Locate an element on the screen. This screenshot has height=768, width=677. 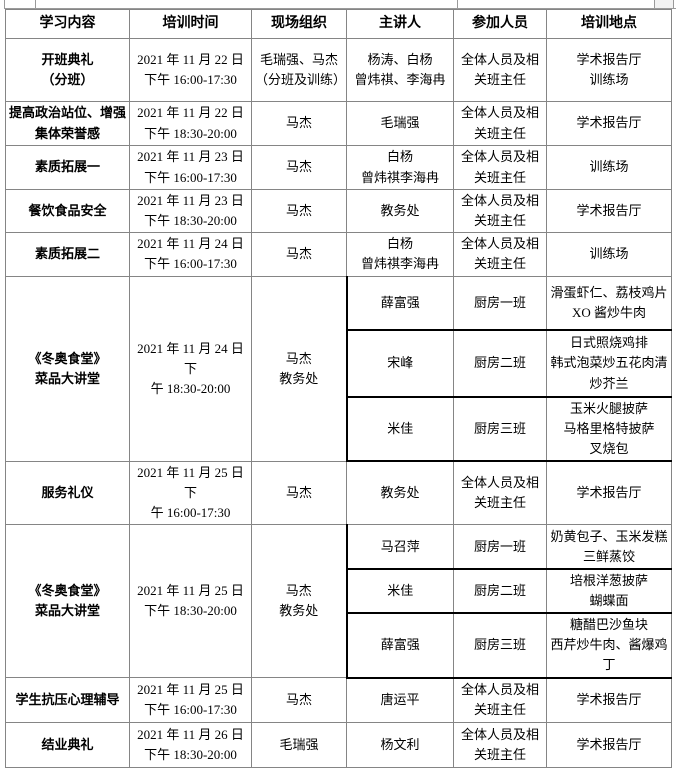
cell-time: 2021 年 11 月 26 日 下午 18:30-20:00 is located at coordinates (190, 745).